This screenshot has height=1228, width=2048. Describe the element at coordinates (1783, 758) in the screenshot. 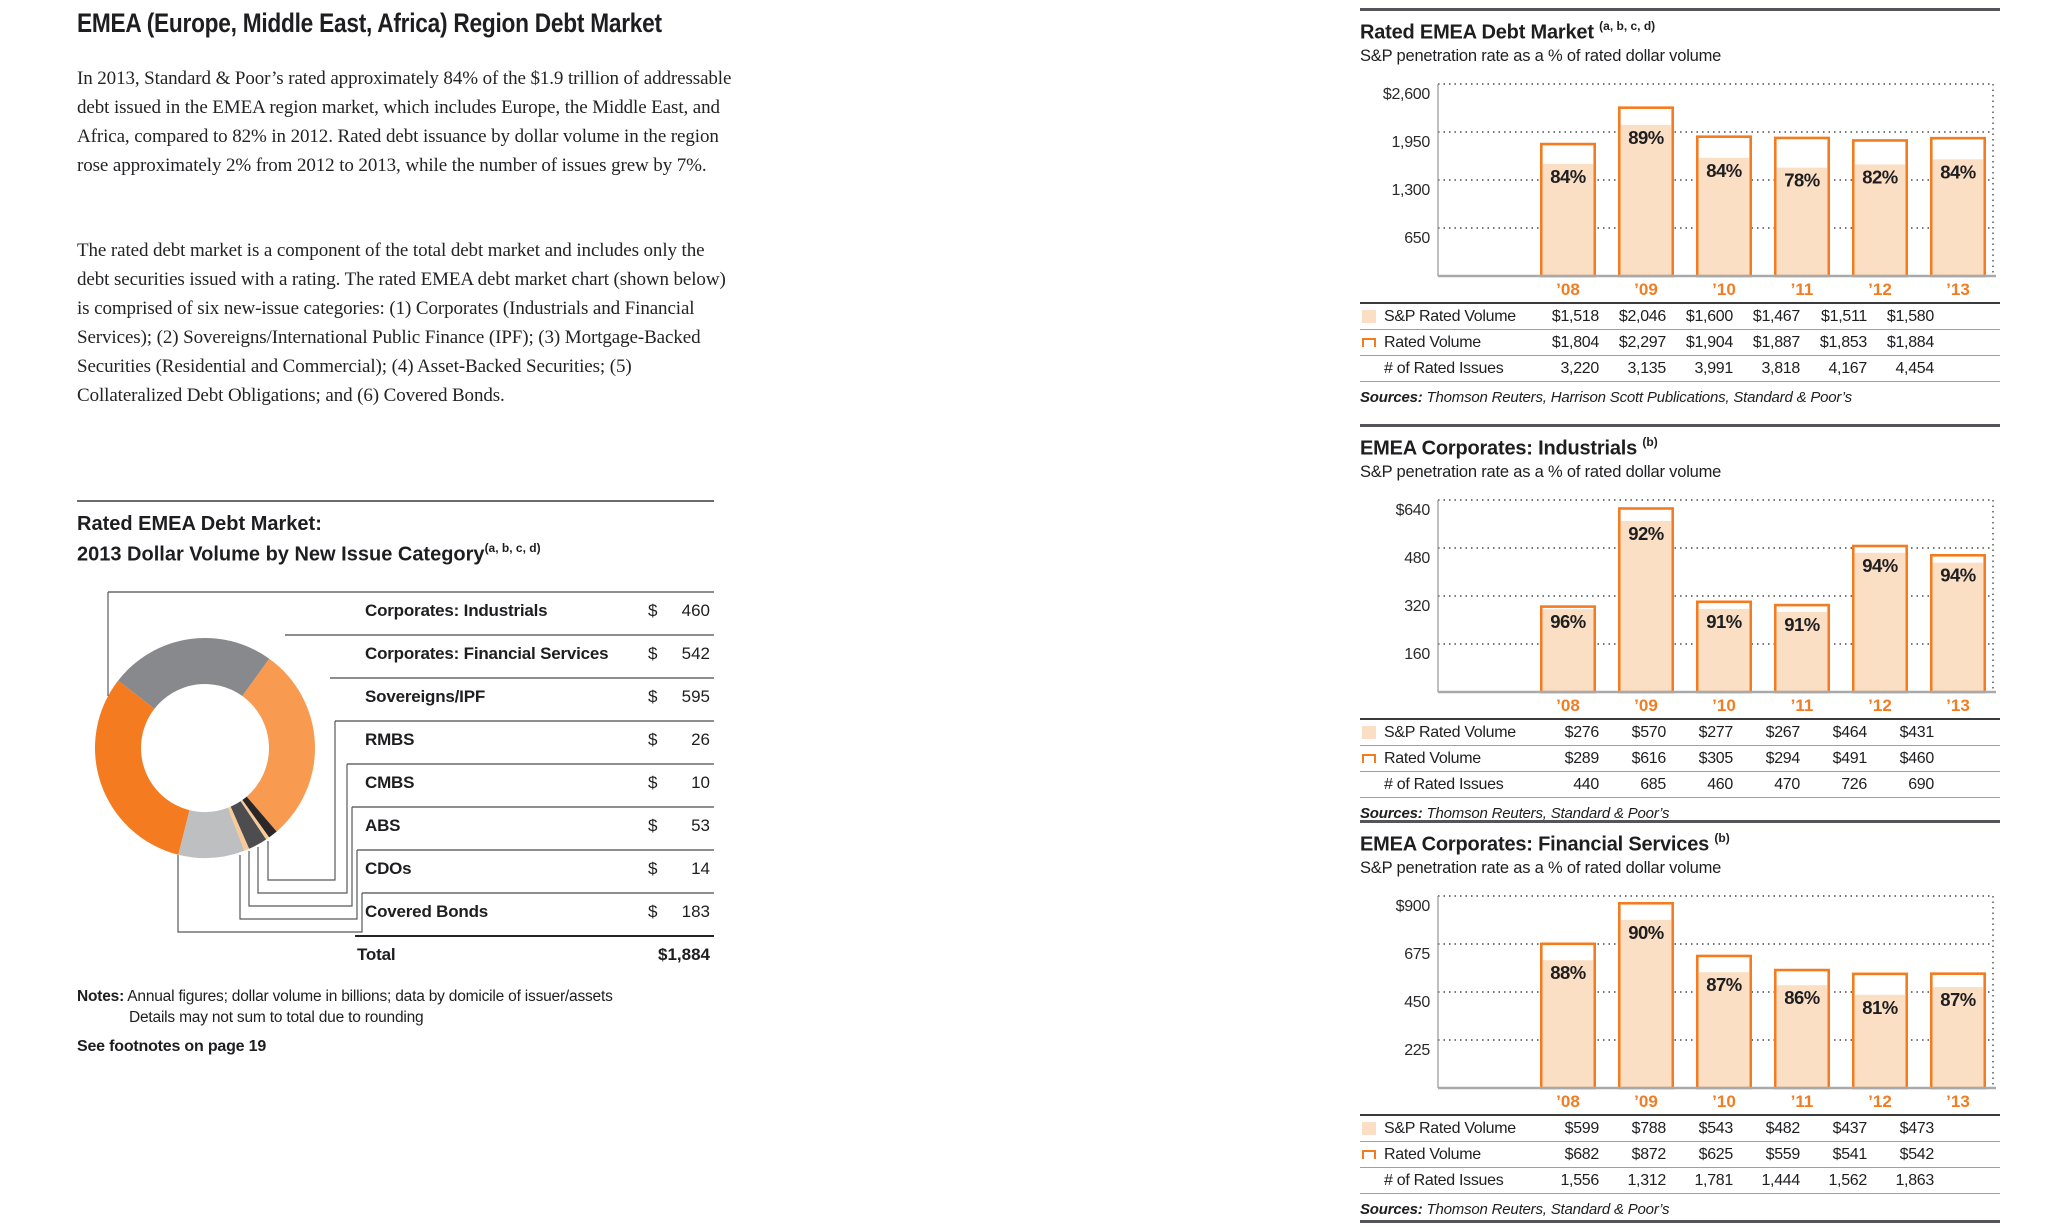

I see `table-cell-value: $294` at that location.